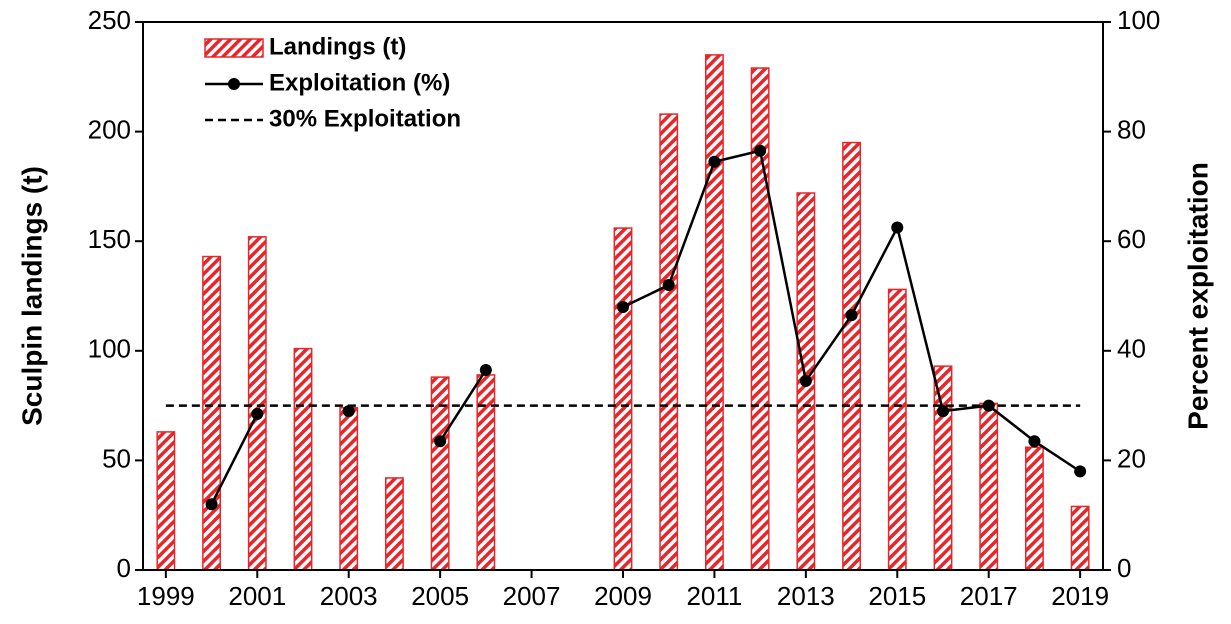 This screenshot has height=624, width=1231. Describe the element at coordinates (337, 46) in the screenshot. I see `legend-label: Landings (t)` at that location.